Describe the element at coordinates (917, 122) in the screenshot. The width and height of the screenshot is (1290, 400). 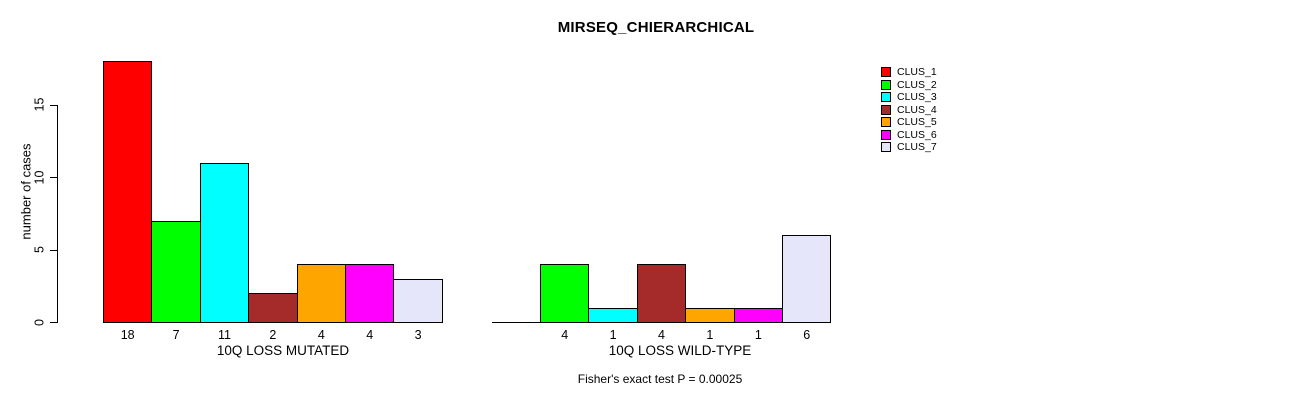
I see `legend-item-label: CLUS_5` at that location.